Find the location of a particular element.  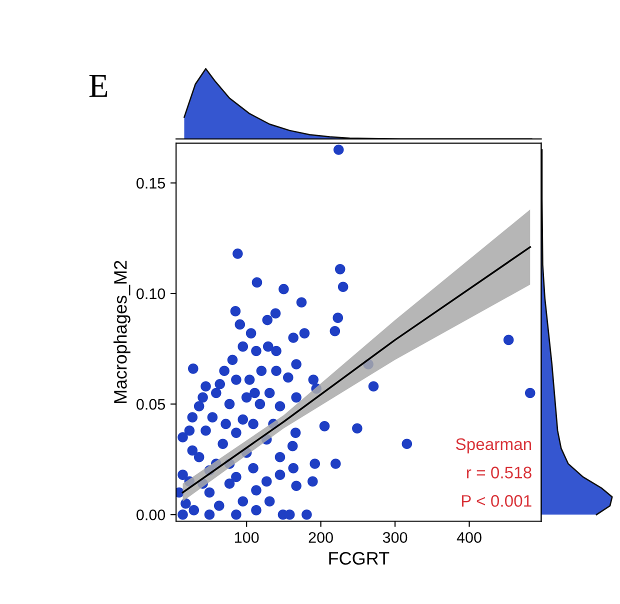

x-tick-label: 100 is located at coordinates (247, 537).